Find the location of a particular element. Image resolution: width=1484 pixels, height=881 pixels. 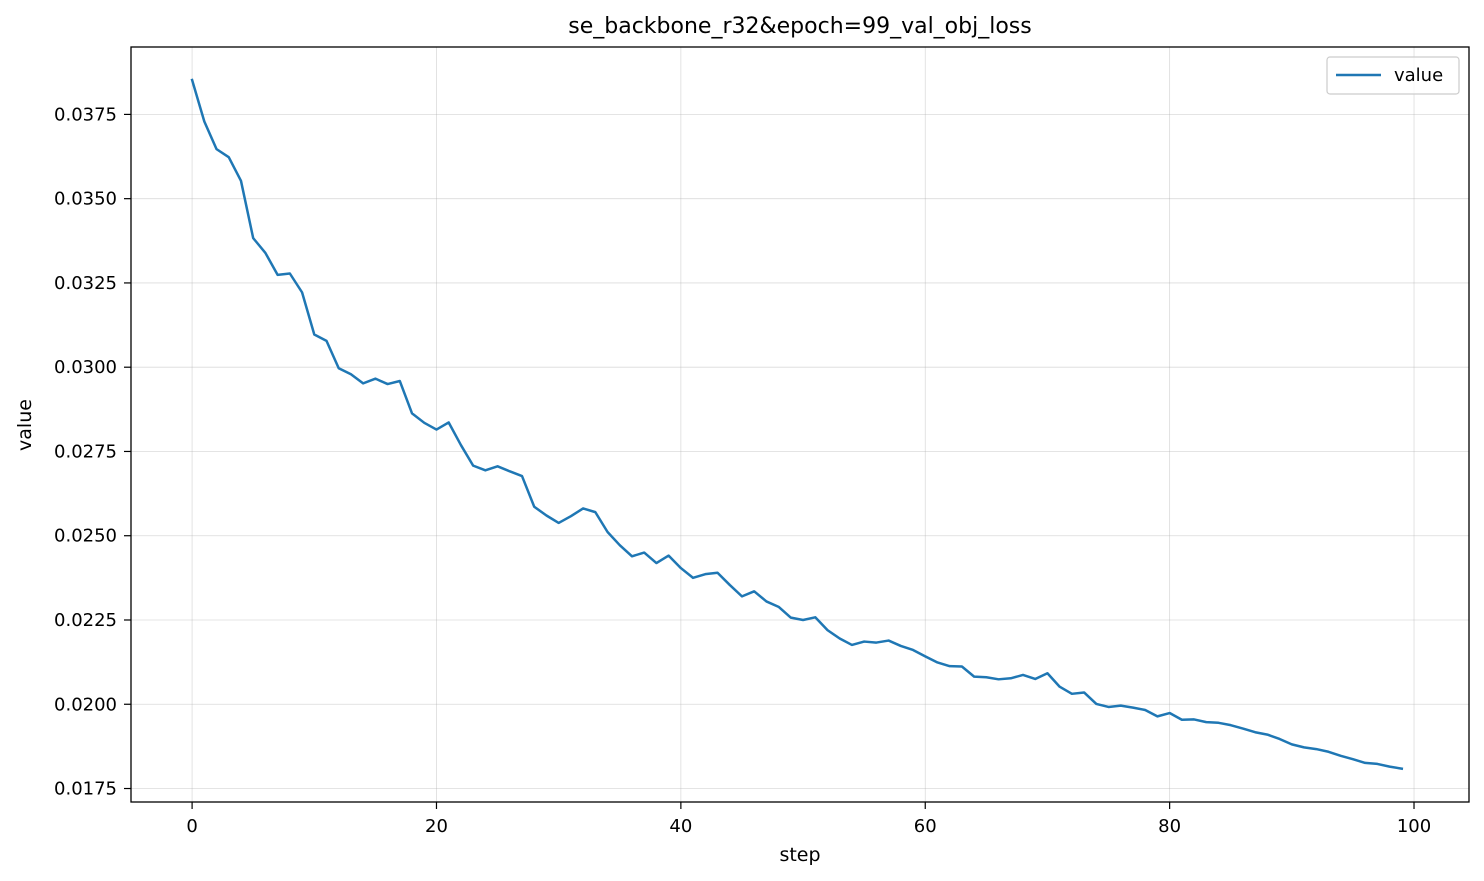

legend-box is located at coordinates (1393, 75).